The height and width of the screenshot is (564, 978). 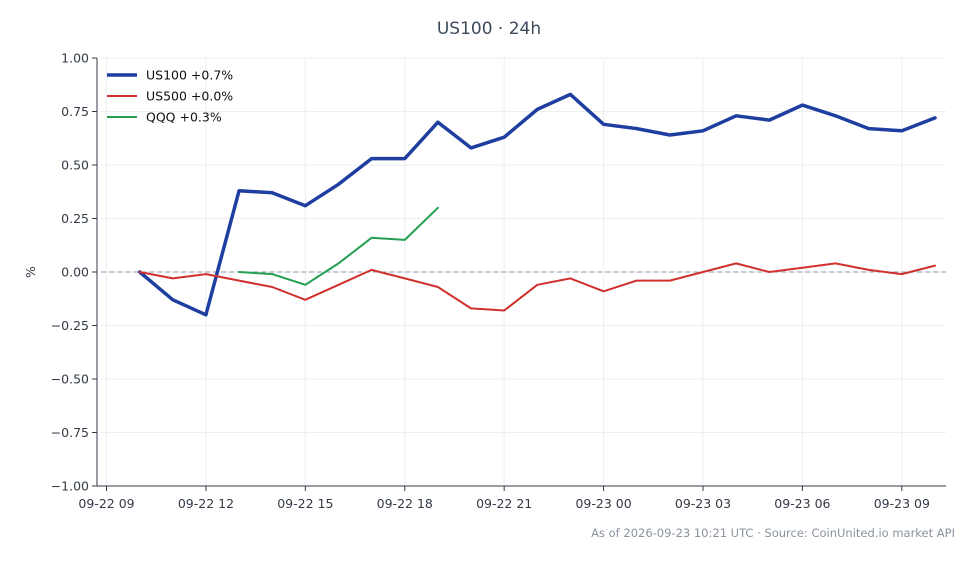 What do you see at coordinates (30, 272) in the screenshot?
I see `y-axis-label: %` at bounding box center [30, 272].